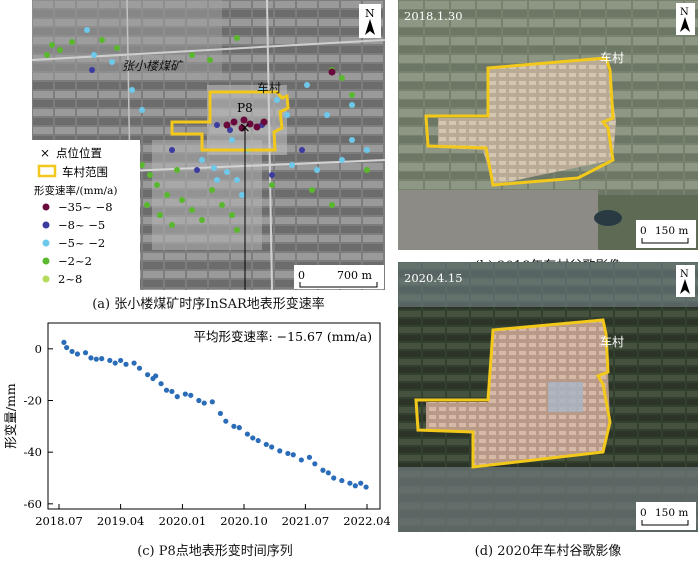 This screenshot has height=562, width=700. Describe the element at coordinates (671, 231) in the screenshot. I see `scale-distance-2018: 150 m` at that location.